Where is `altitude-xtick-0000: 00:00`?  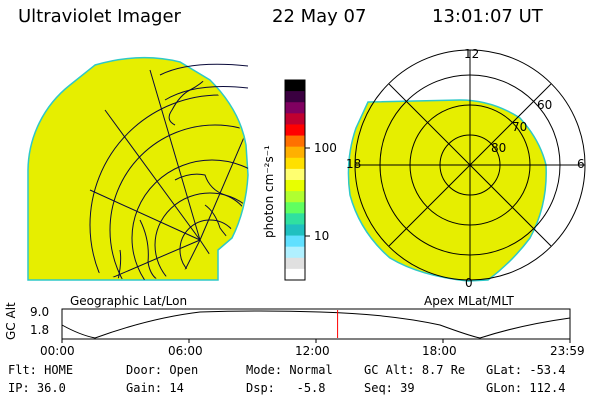 altitude-xtick-0000: 00:00 is located at coordinates (57, 351).